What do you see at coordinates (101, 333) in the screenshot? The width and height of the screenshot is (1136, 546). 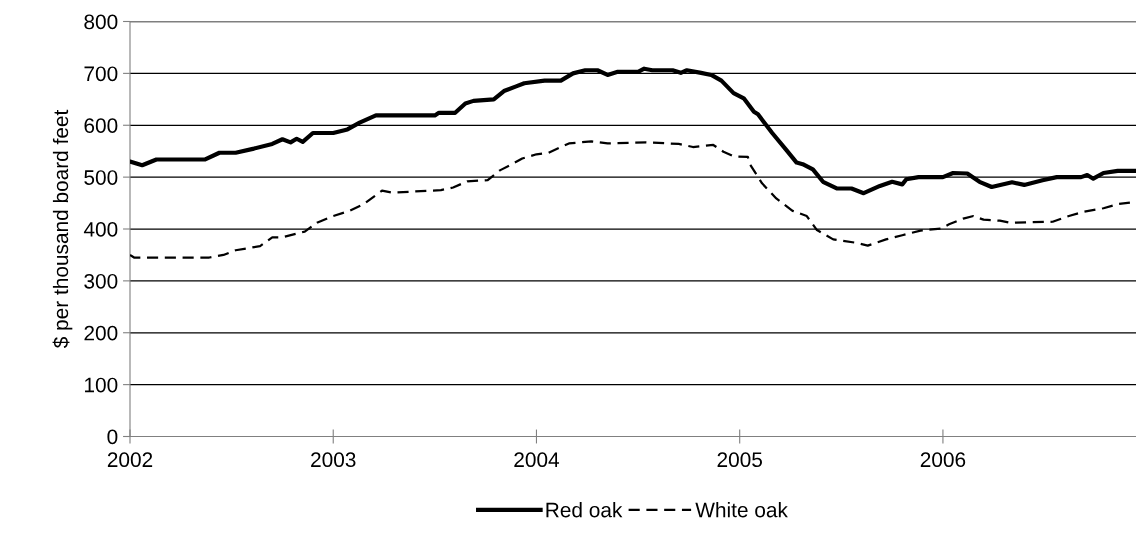 I see `y-tick-label: 200` at bounding box center [101, 333].